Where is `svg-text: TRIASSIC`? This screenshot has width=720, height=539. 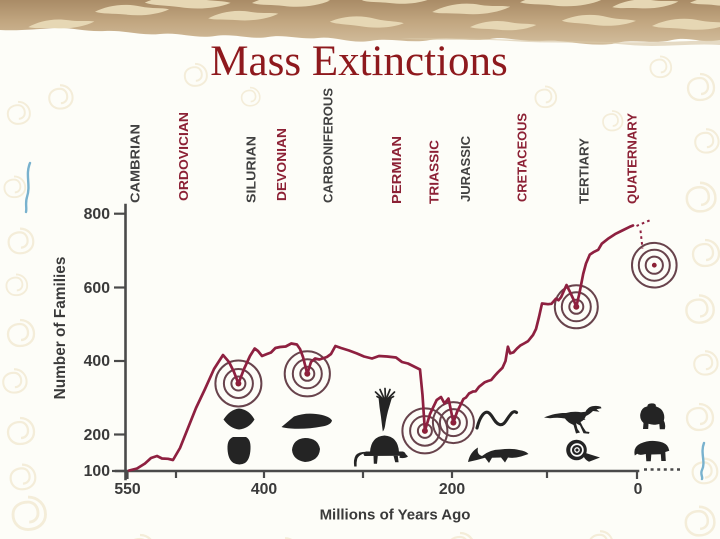 svg-text: TRIASSIC is located at coordinates (435, 172).